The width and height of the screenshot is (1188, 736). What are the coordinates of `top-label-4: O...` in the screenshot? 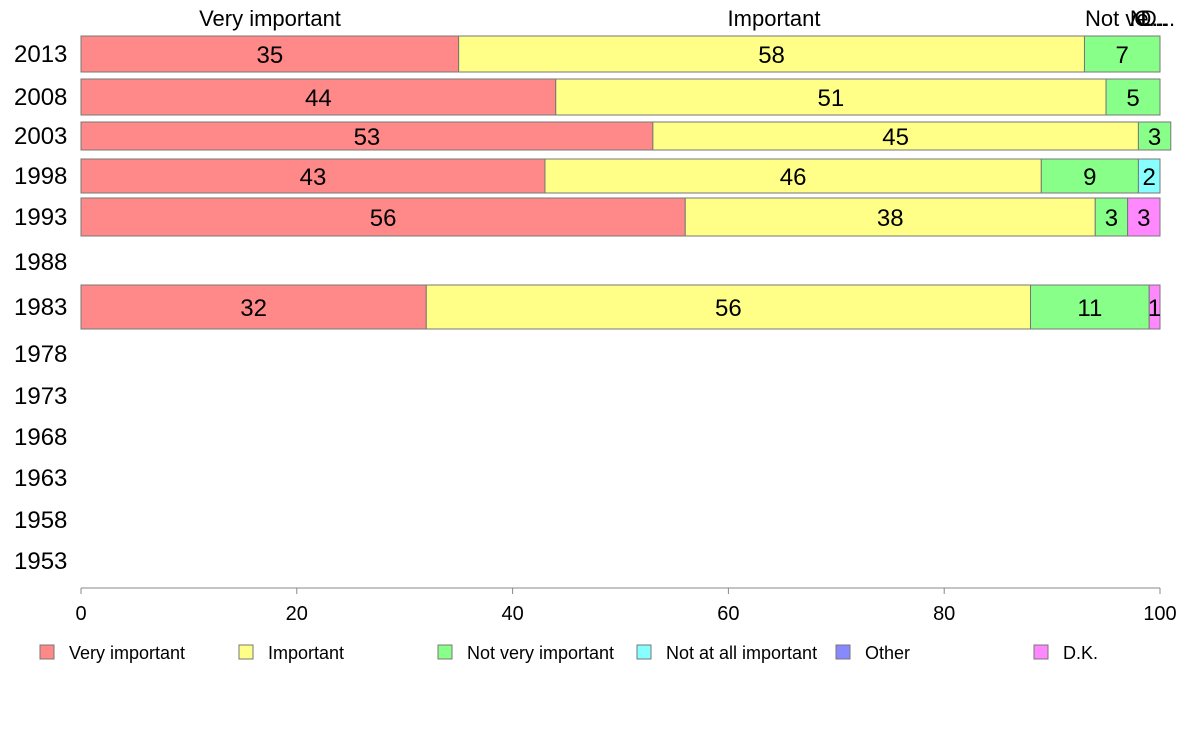 It's located at (1151, 18).